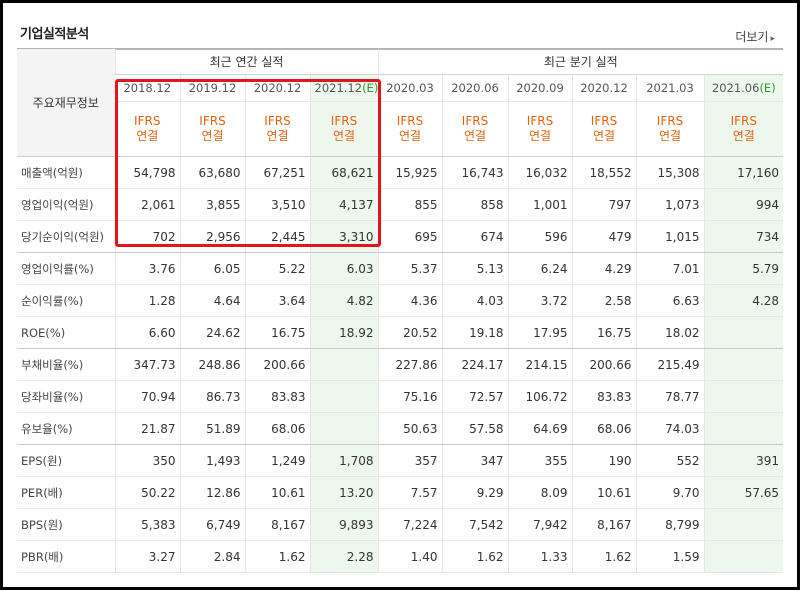  Describe the element at coordinates (66, 460) in the screenshot. I see `row-label: EPS(원)` at that location.